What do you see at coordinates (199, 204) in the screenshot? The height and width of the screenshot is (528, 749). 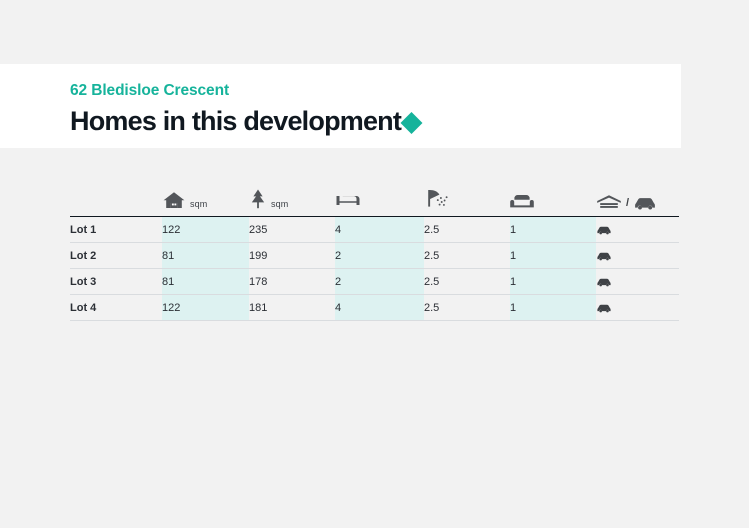 I see `unit-label-floor-area: sqm` at bounding box center [199, 204].